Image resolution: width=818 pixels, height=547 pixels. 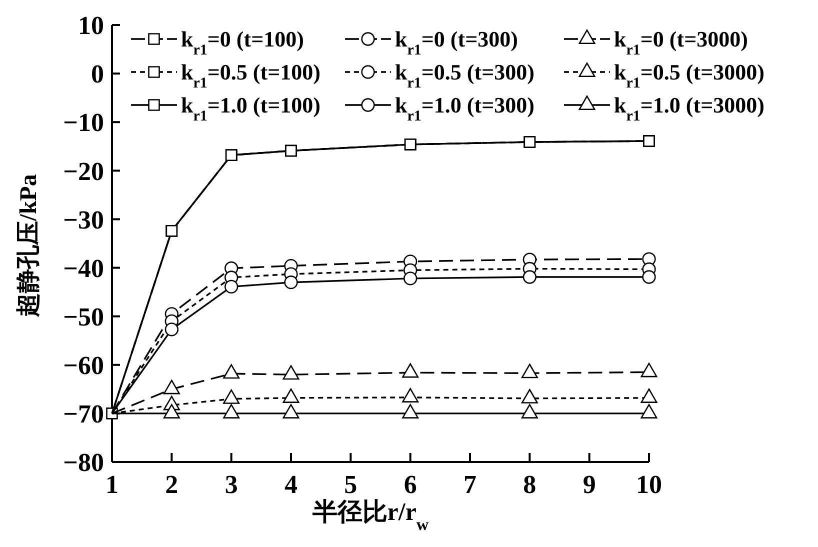 I want to click on y-tick-label: 10, so click(x=91, y=25).